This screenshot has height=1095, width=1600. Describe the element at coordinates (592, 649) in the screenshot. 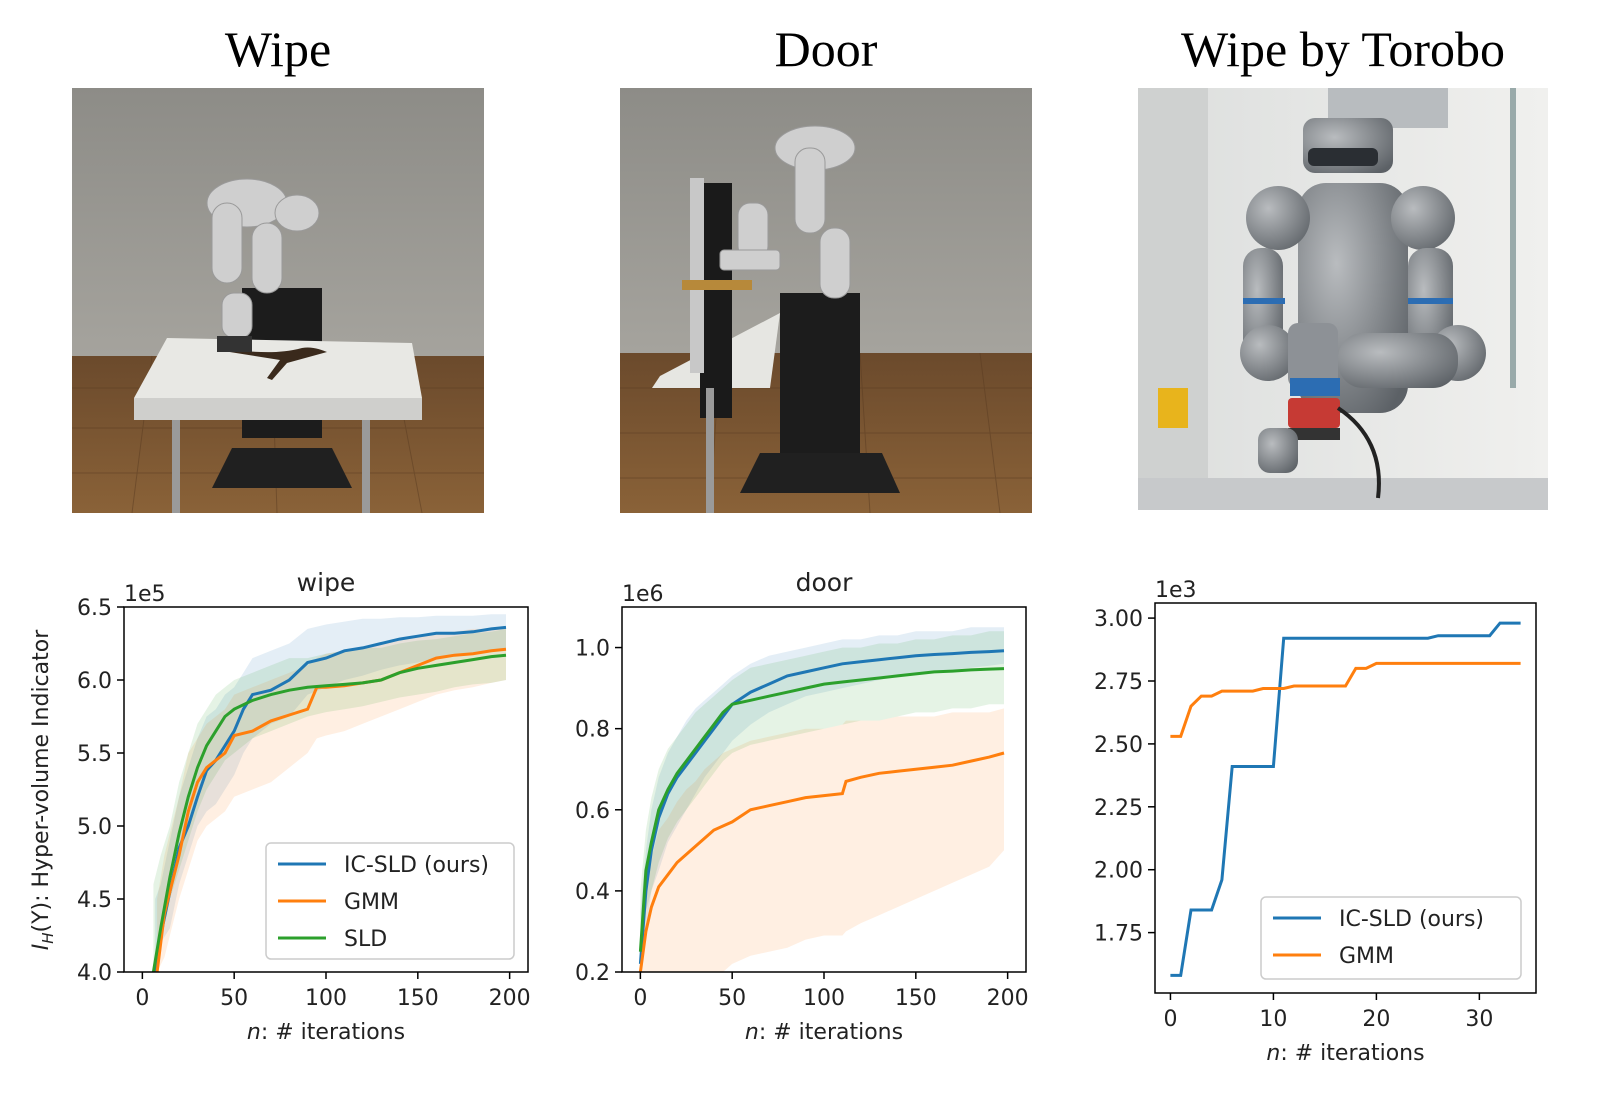

I see `y-tick-label: 1.0` at that location.